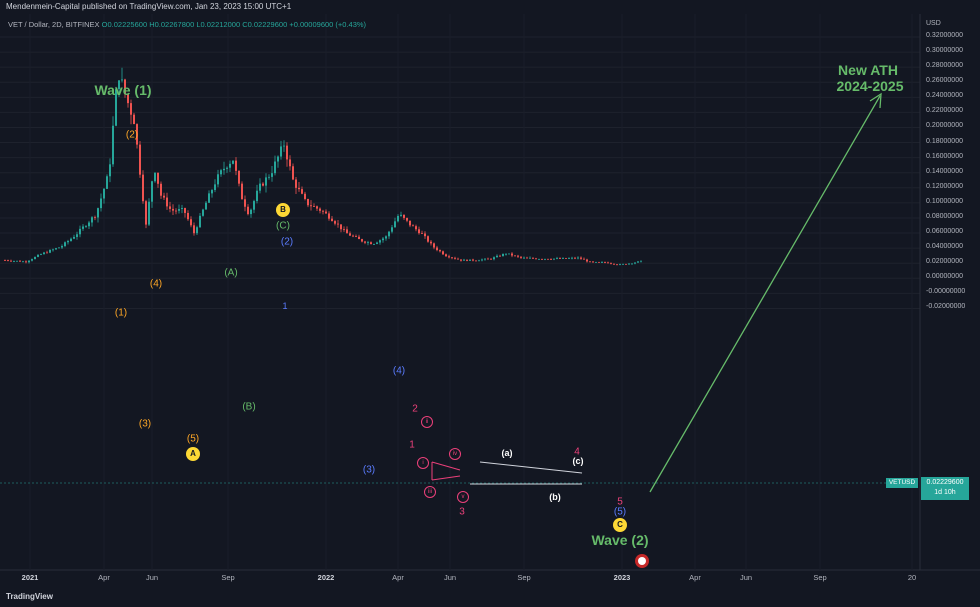 The height and width of the screenshot is (607, 980). What do you see at coordinates (463, 497) in the screenshot?
I see `wave-rv-label: v` at bounding box center [463, 497].